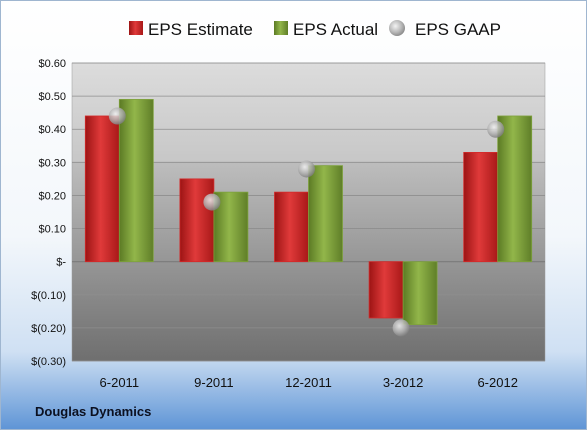 Image resolution: width=587 pixels, height=431 pixels. I want to click on x-category-label: 6-2011, so click(120, 382).